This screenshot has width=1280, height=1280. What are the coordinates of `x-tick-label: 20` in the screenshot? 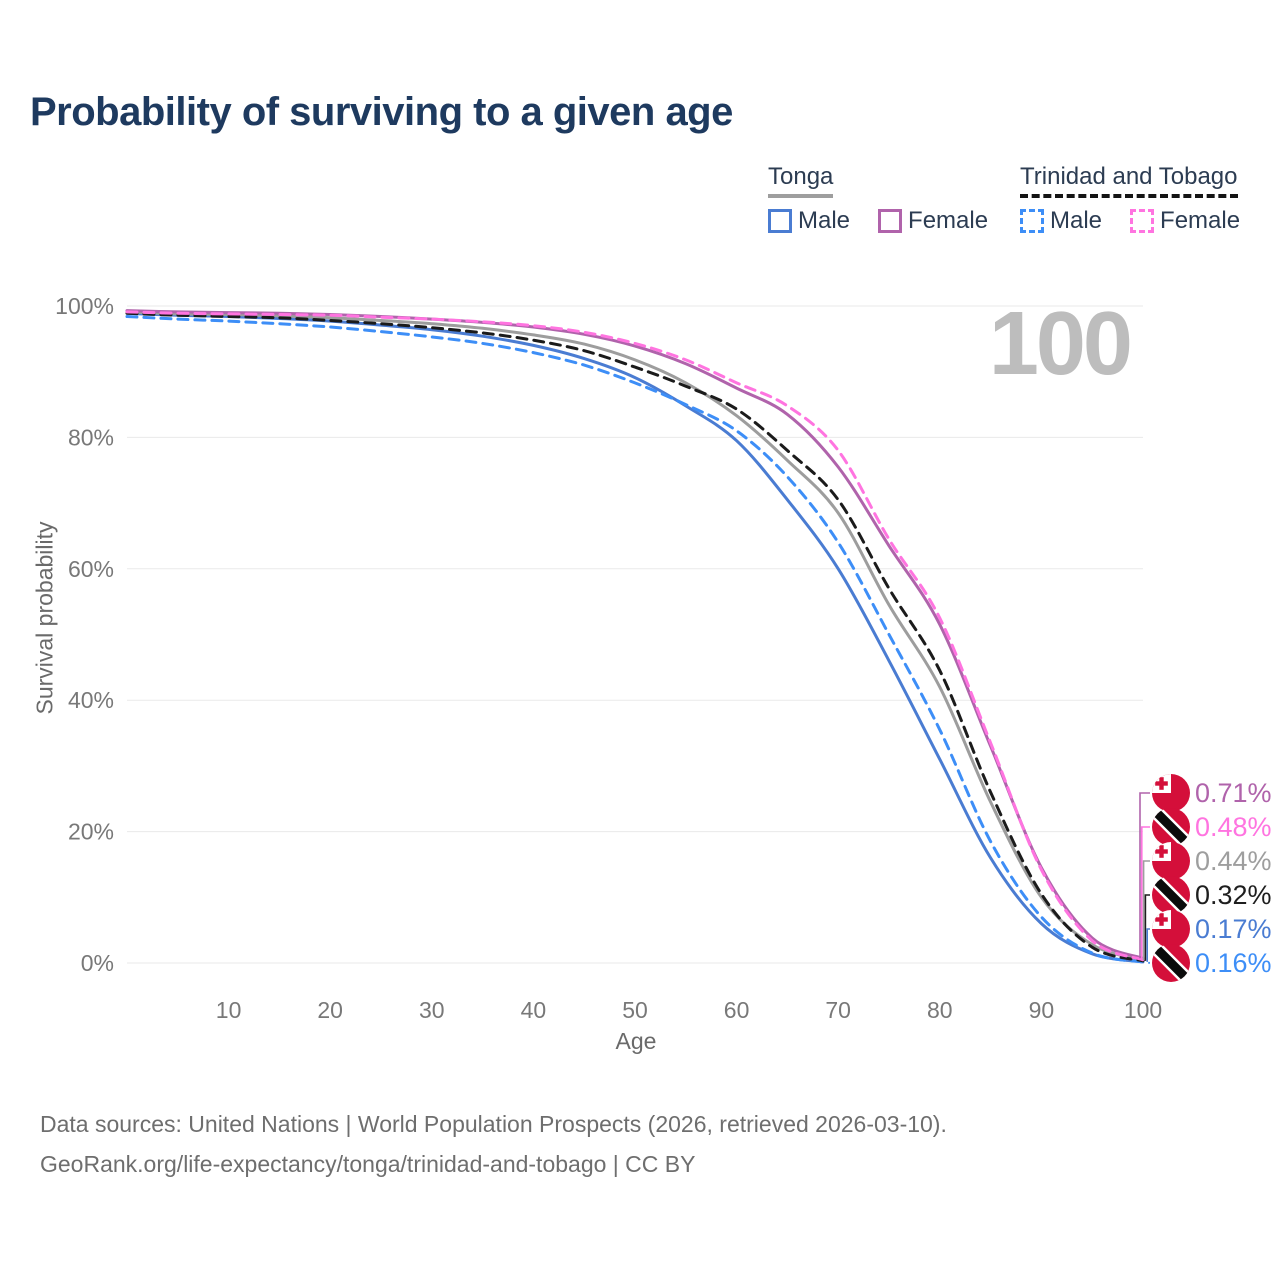 It's located at (330, 1010).